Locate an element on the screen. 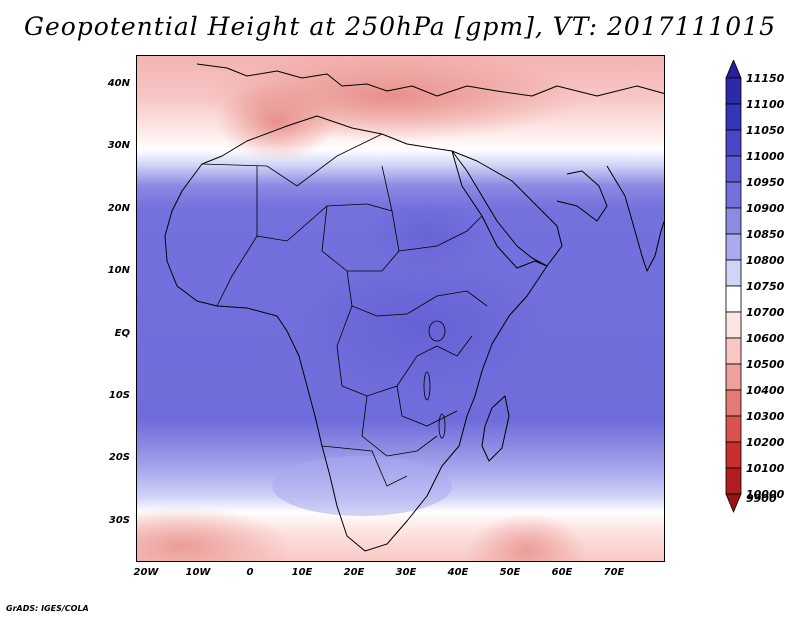  colorbar-label: 10800 is located at coordinates (765, 260).